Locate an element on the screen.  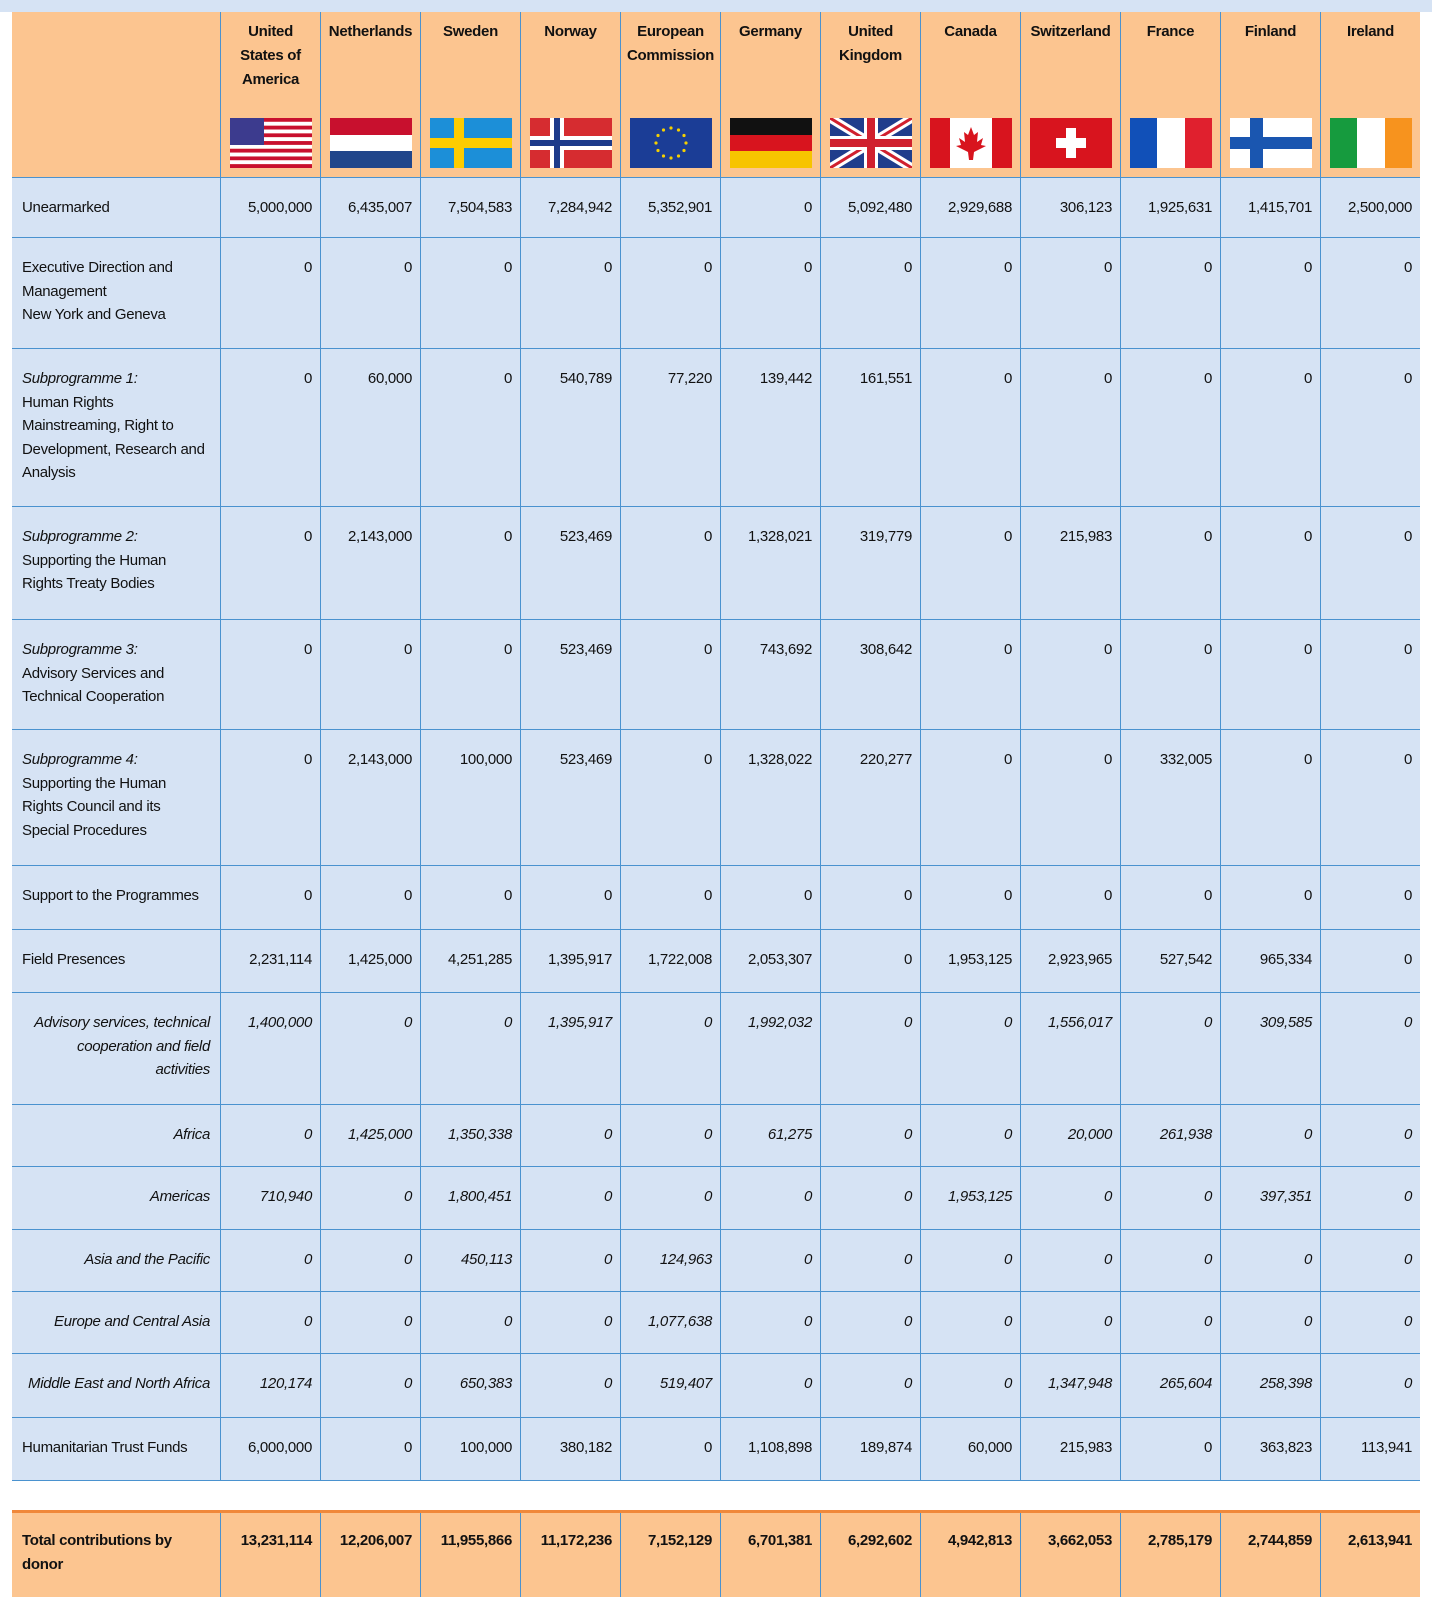
cell-value: 189,874 is located at coordinates (870, 1449).